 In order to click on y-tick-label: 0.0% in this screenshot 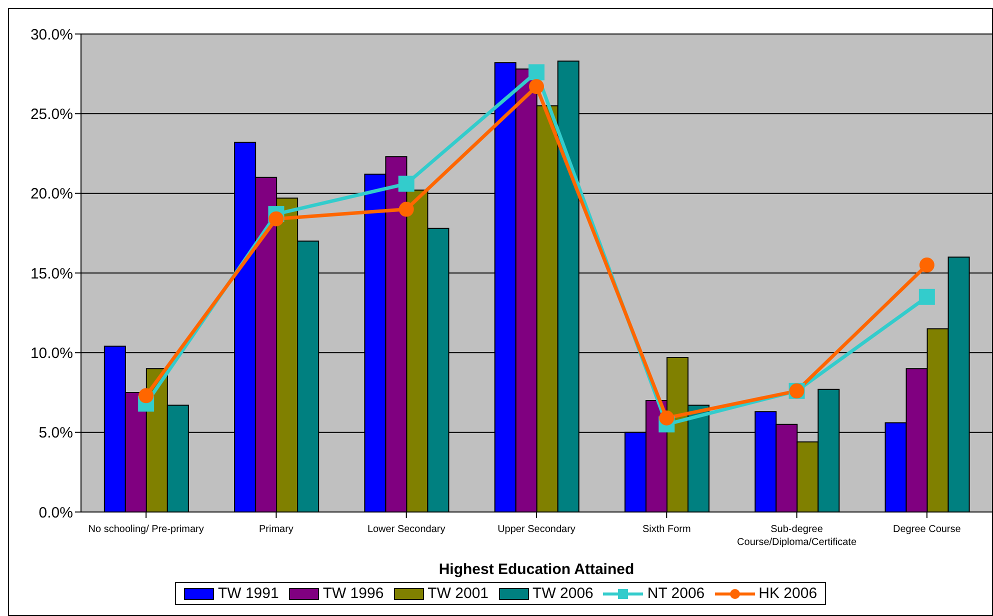, I will do `click(55, 513)`.